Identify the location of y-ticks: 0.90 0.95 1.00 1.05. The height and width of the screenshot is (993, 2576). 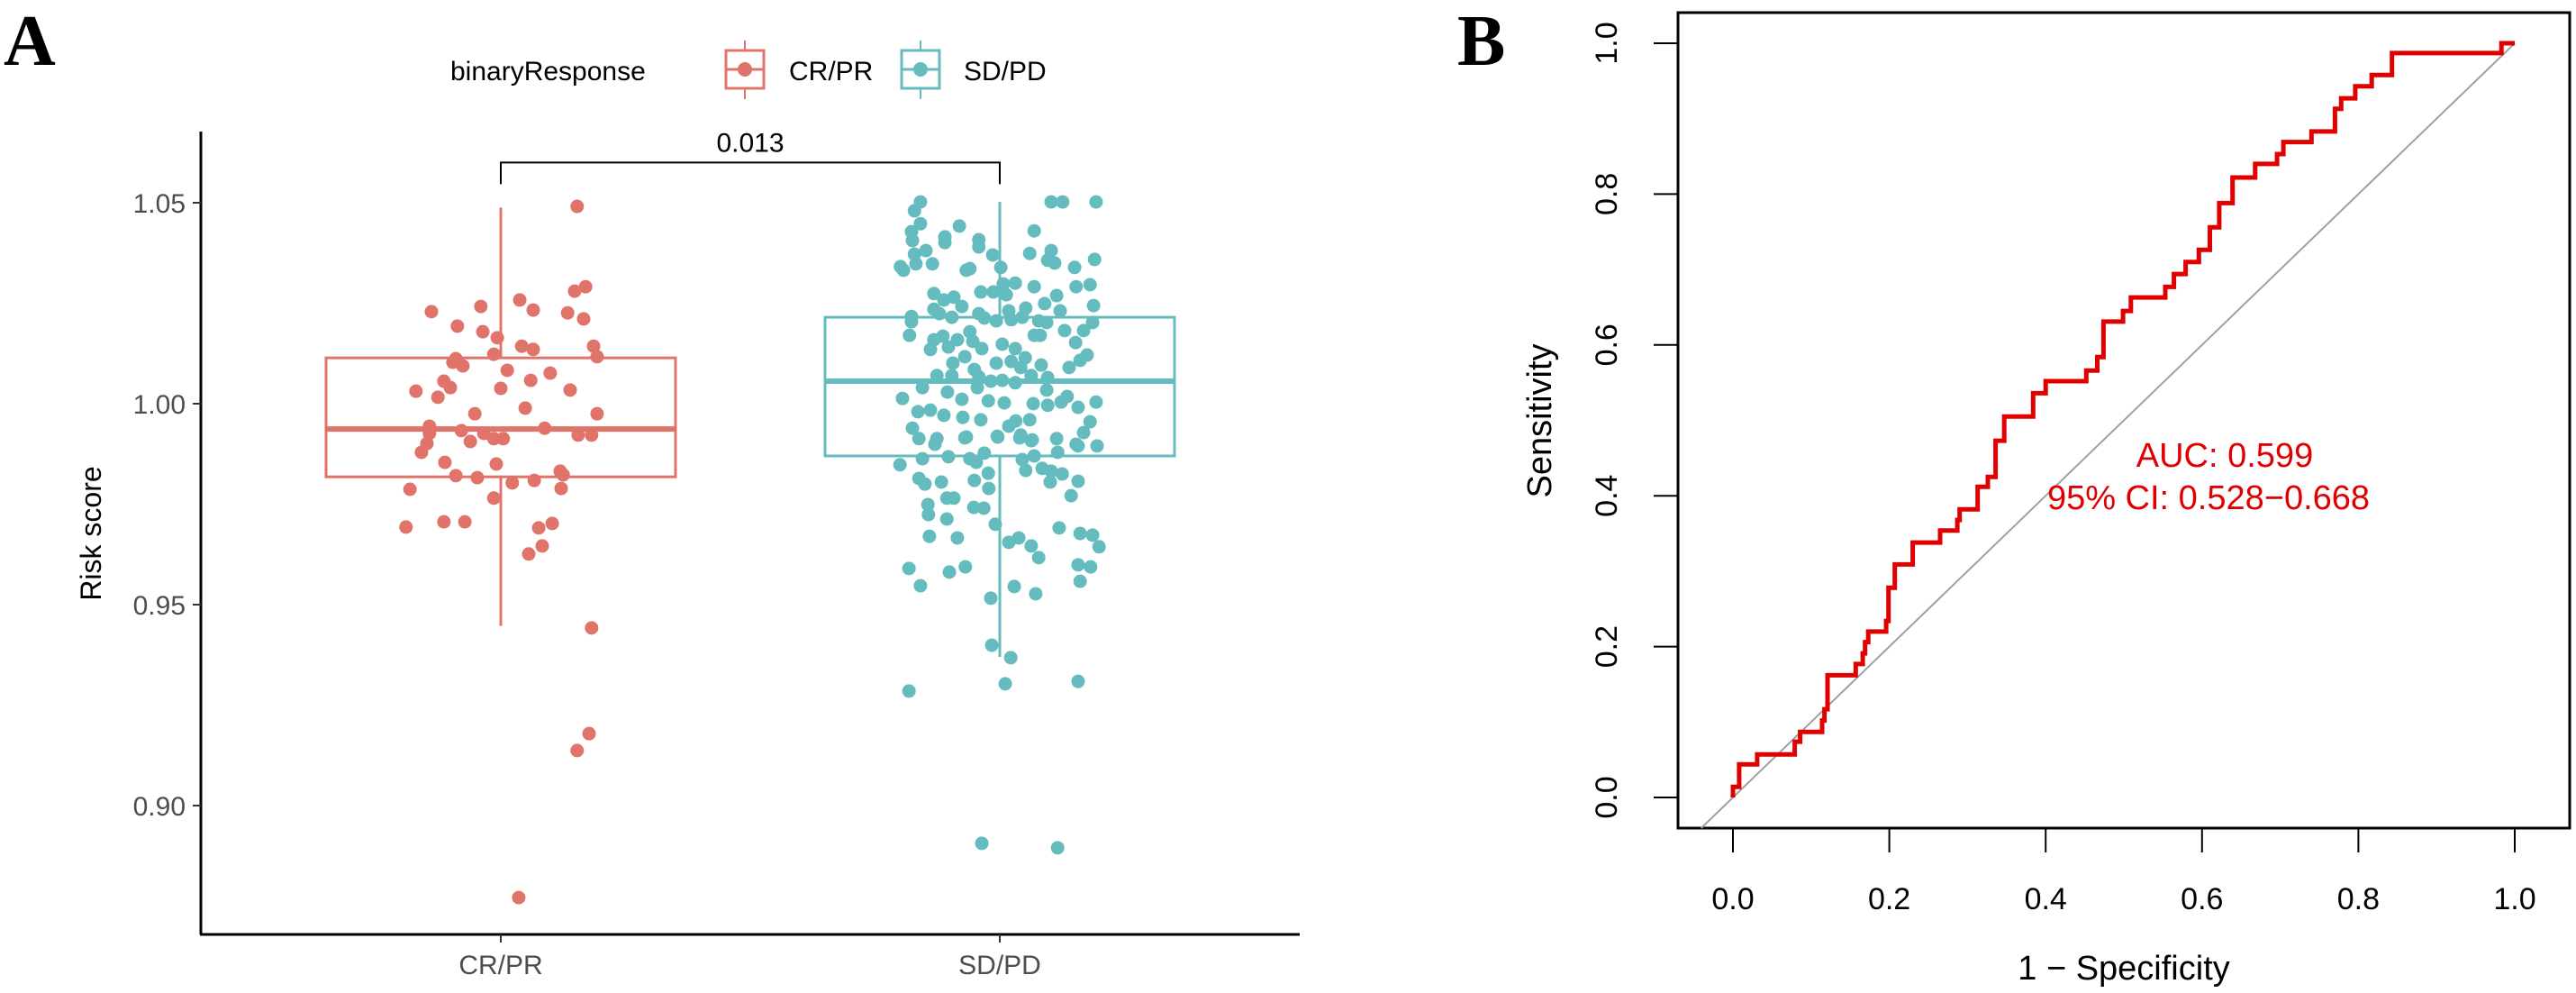
(167, 505).